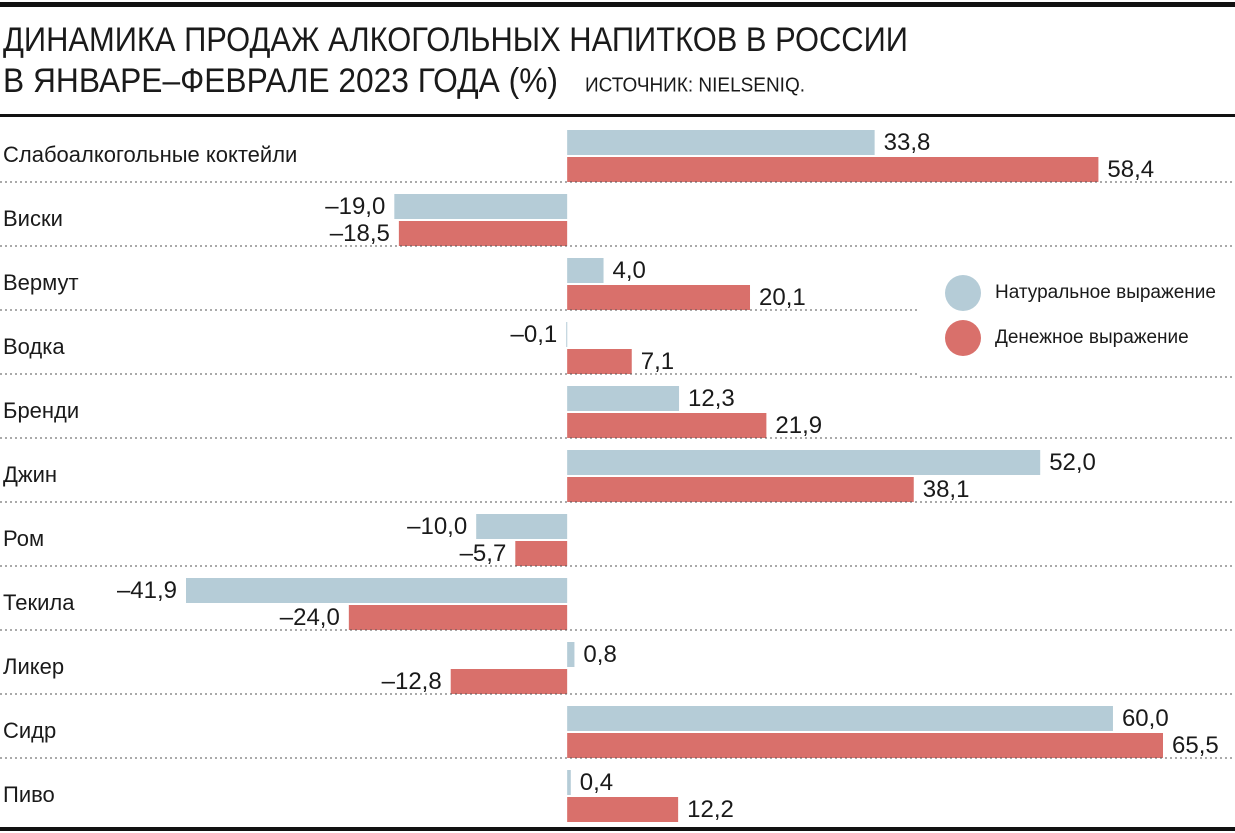  Describe the element at coordinates (534, 334) in the screenshot. I see `value-label: –0,1` at that location.